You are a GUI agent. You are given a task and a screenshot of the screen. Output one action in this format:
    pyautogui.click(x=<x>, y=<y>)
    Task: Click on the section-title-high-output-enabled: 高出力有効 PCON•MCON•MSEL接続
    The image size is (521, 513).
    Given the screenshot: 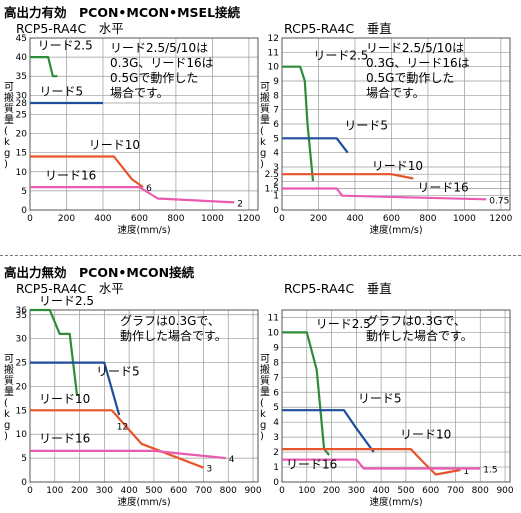 What is the action you would take?
    pyautogui.click(x=122, y=12)
    